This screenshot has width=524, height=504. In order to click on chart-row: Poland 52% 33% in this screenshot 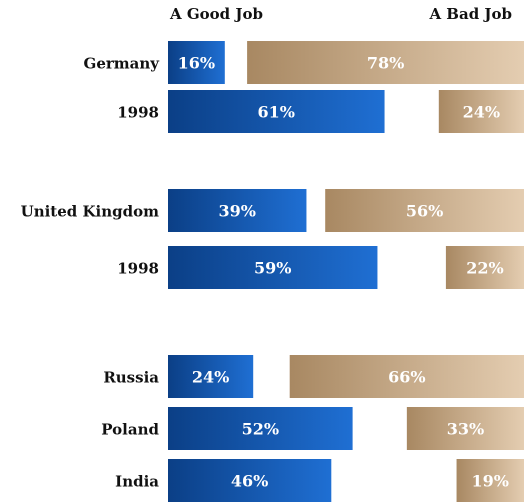, I will do `click(312, 428)`.